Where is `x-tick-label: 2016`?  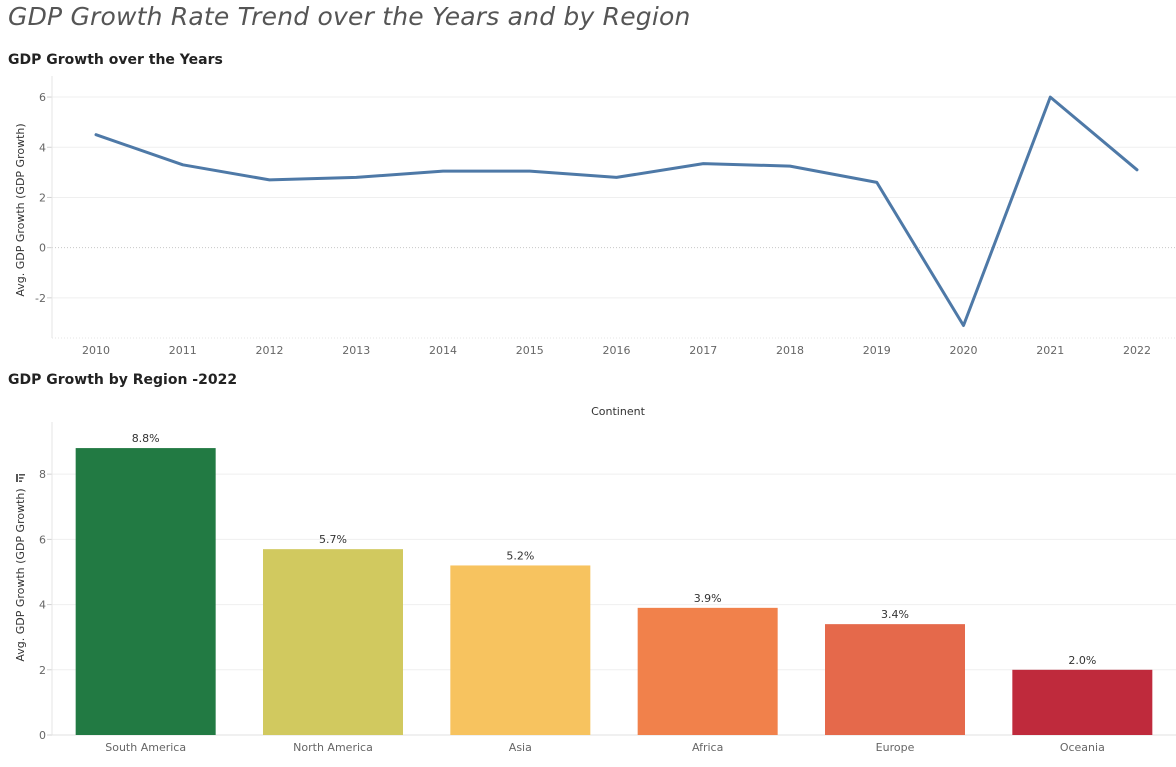
x-tick-label: 2016 is located at coordinates (617, 350).